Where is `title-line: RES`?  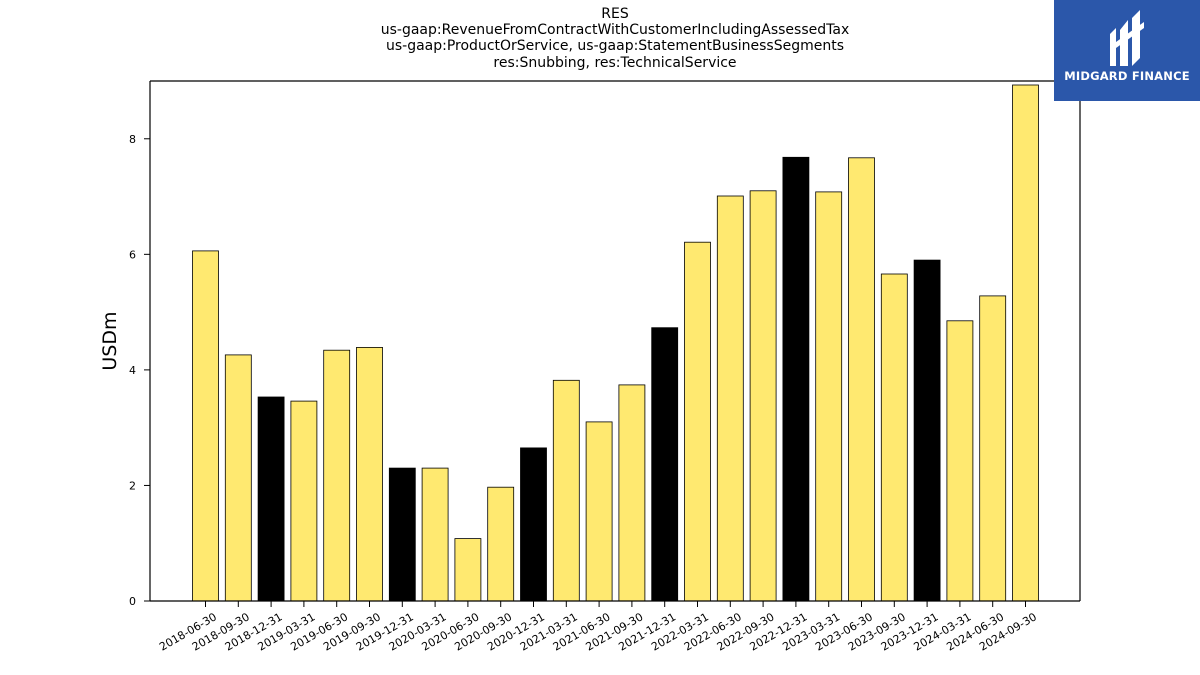
title-line: RES is located at coordinates (615, 14).